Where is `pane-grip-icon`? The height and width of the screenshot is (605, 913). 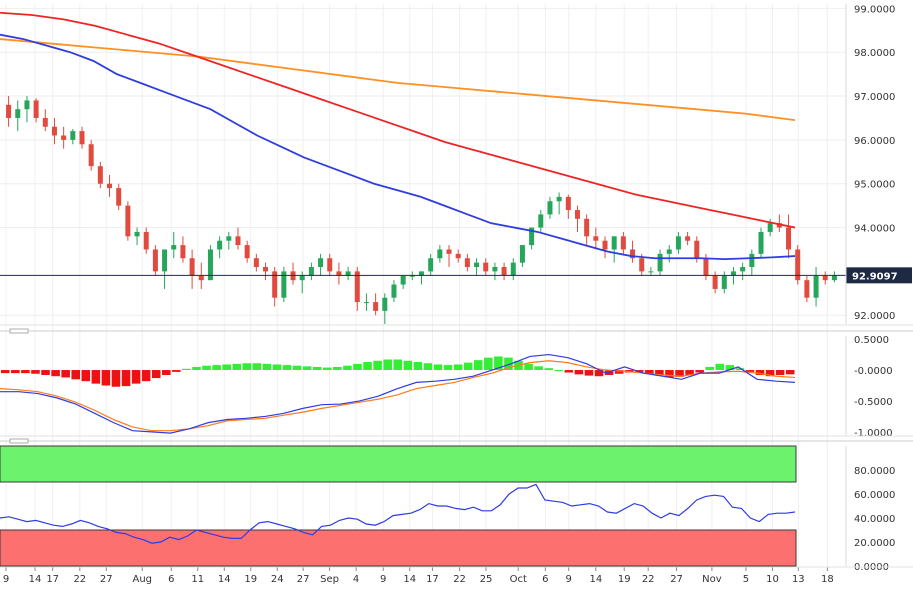 pane-grip-icon is located at coordinates (19, 441).